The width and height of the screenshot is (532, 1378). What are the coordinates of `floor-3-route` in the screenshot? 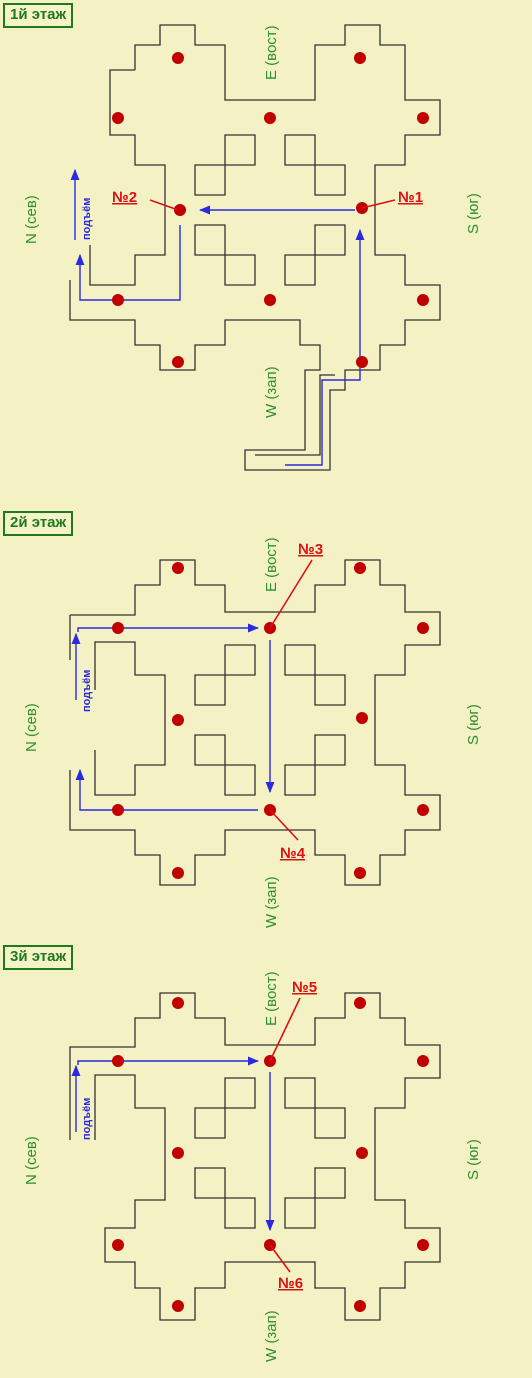 It's located at (98, 1062).